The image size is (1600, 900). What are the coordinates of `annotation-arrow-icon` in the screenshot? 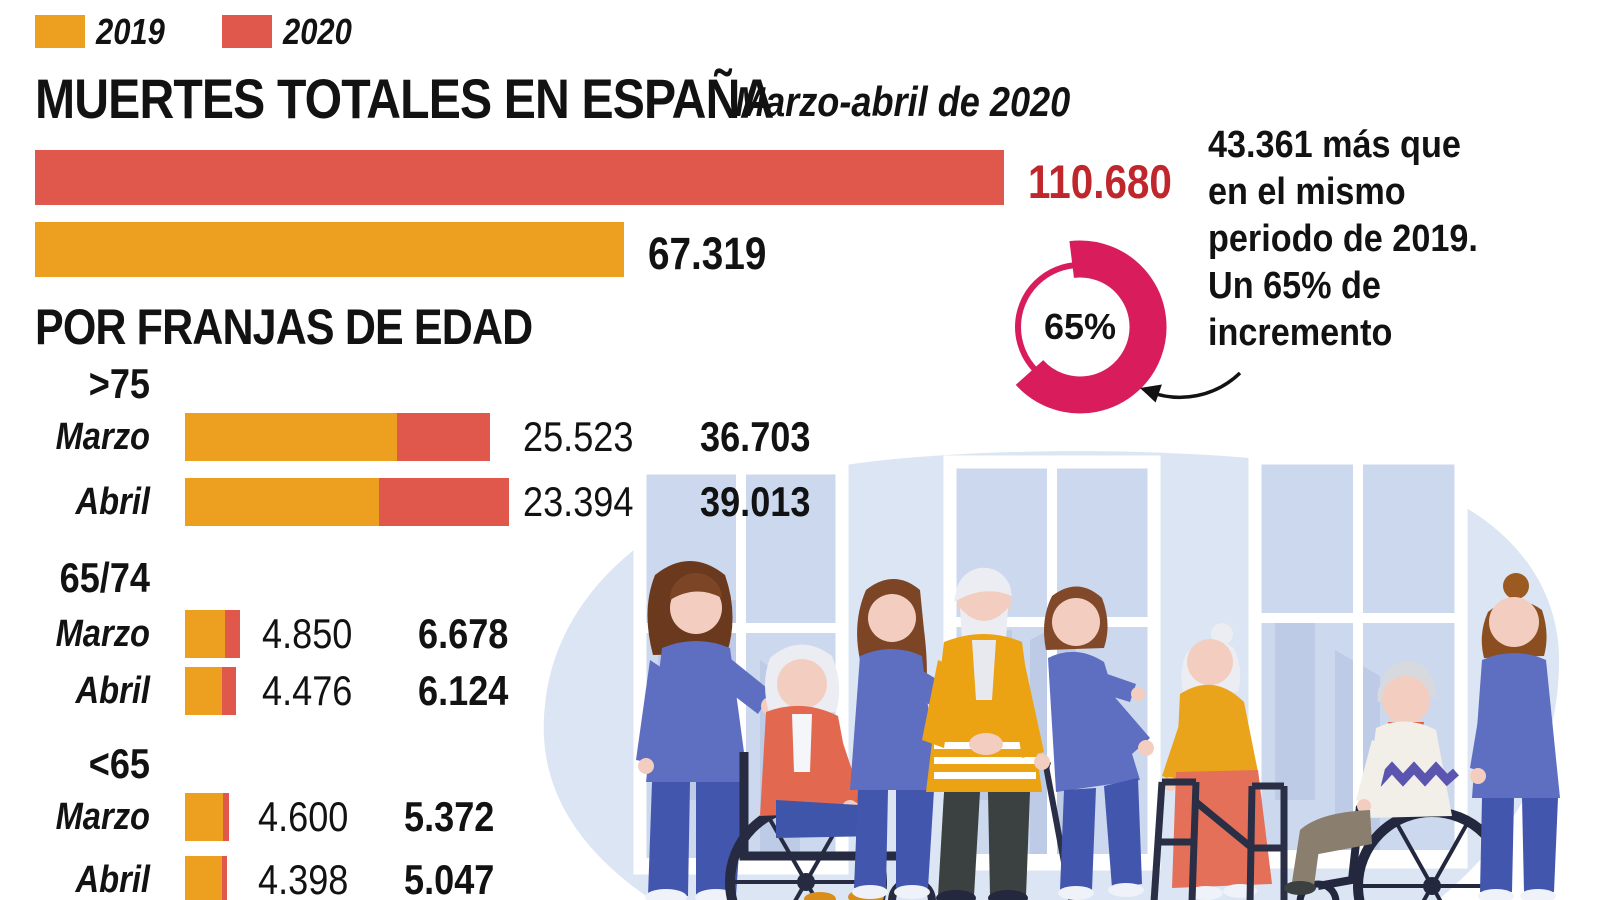 It's located at (1191, 387).